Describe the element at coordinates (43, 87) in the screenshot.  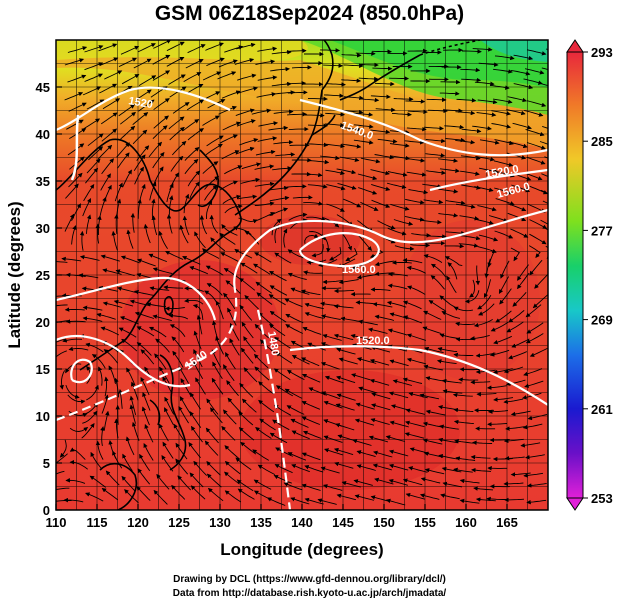
I see `y-tick-label: 45` at that location.